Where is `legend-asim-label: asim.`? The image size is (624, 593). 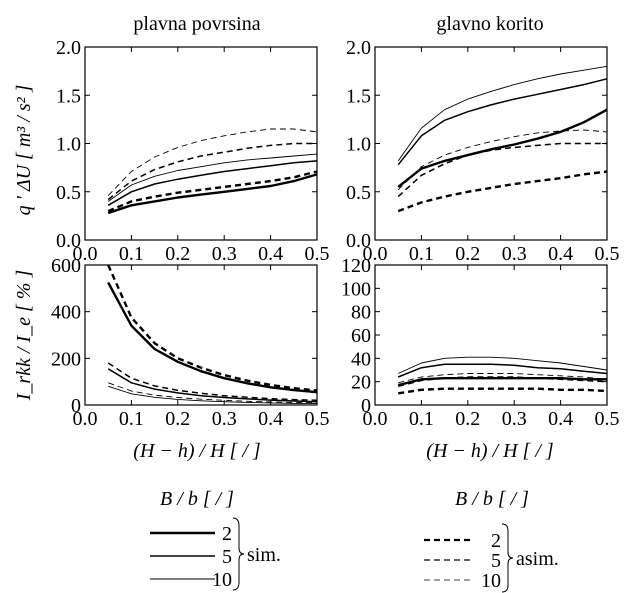 legend-asim-label: asim. is located at coordinates (537, 559).